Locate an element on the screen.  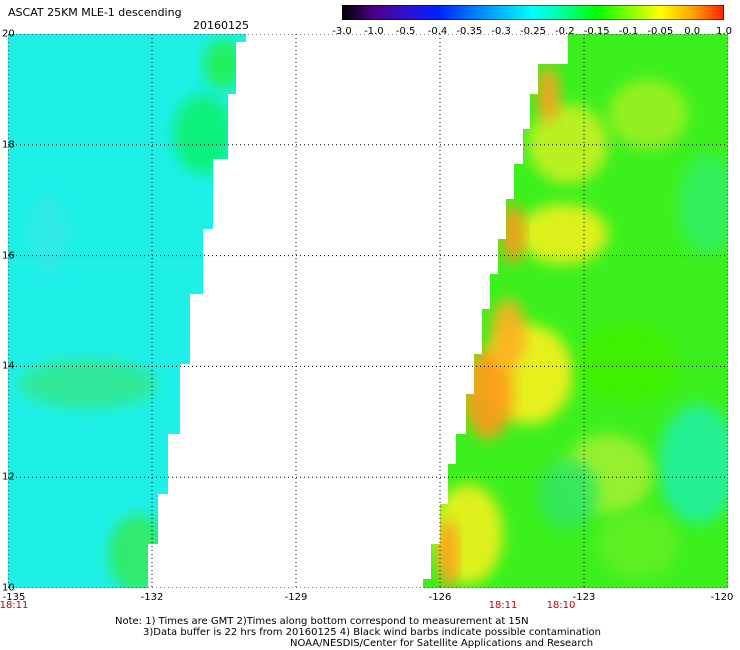
latitude-label: 12 is located at coordinates (8, 477).